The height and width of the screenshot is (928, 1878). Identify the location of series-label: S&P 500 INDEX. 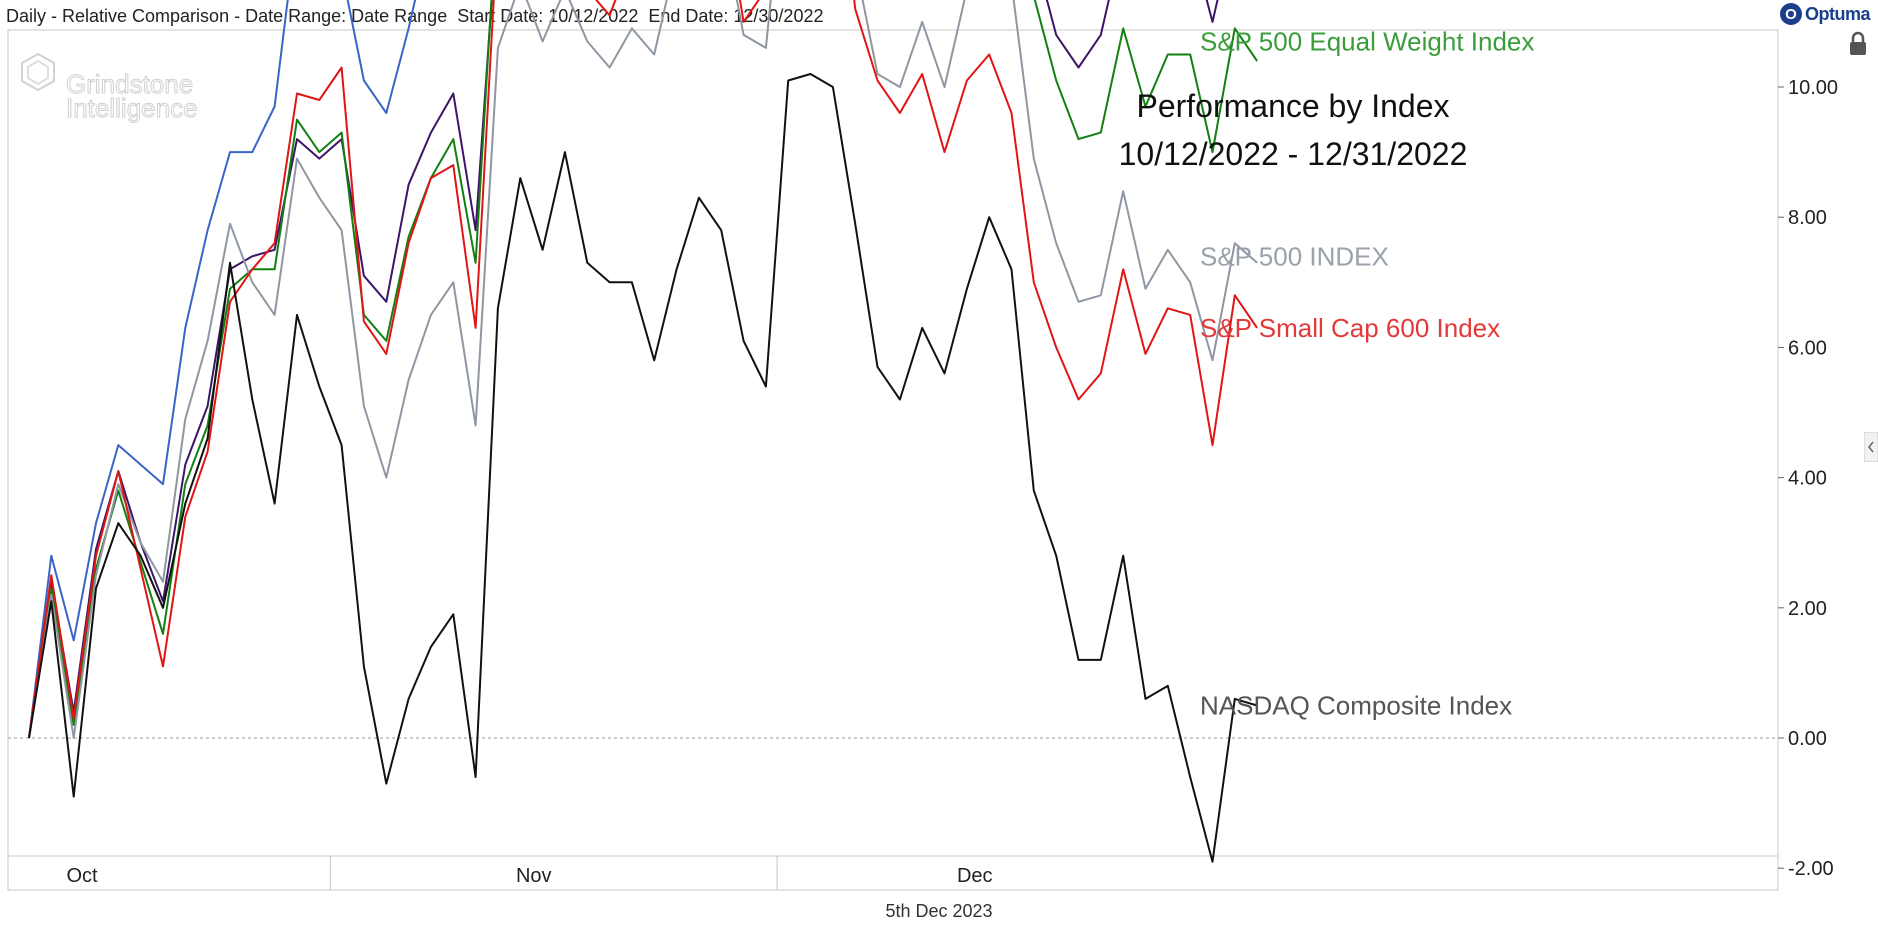
(1294, 256).